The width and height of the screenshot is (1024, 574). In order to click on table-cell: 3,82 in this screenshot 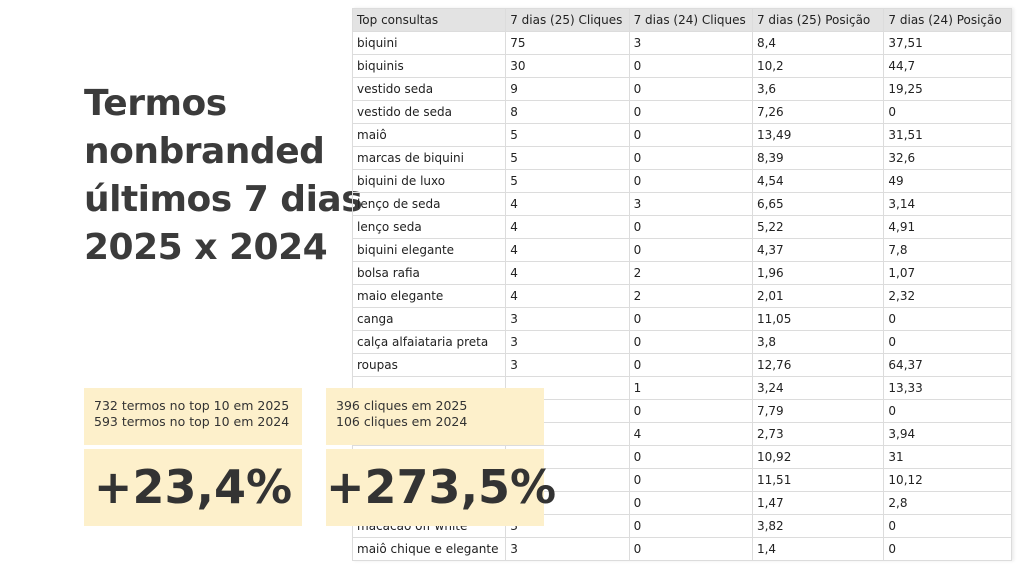, I will do `click(818, 526)`.